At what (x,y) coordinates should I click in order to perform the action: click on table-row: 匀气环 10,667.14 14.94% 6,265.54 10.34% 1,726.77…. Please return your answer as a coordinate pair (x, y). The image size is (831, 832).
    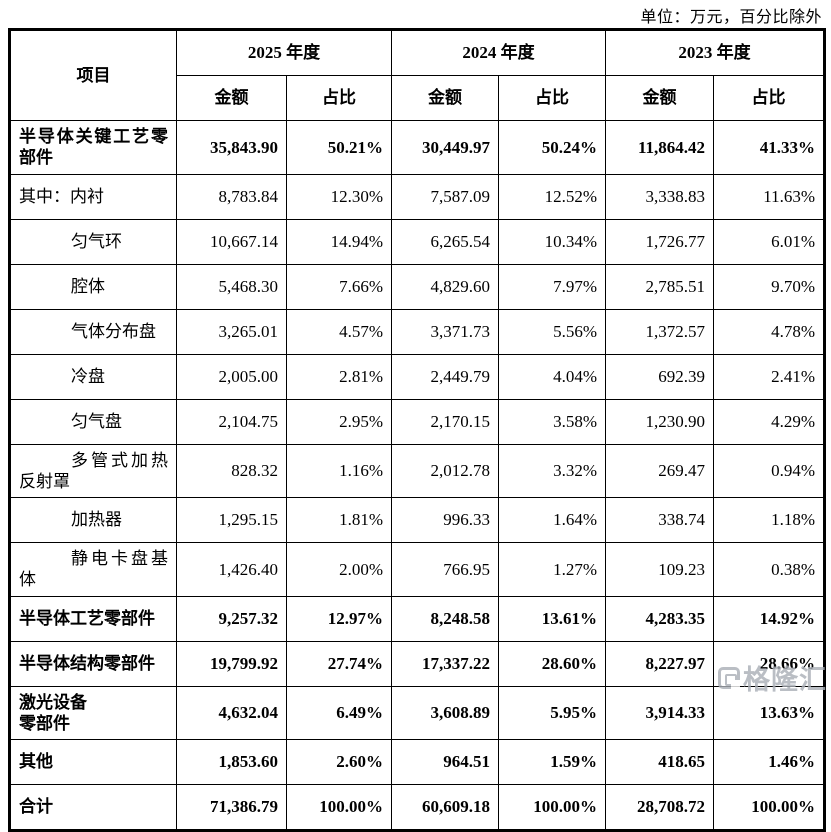
    Looking at the image, I should click on (417, 241).